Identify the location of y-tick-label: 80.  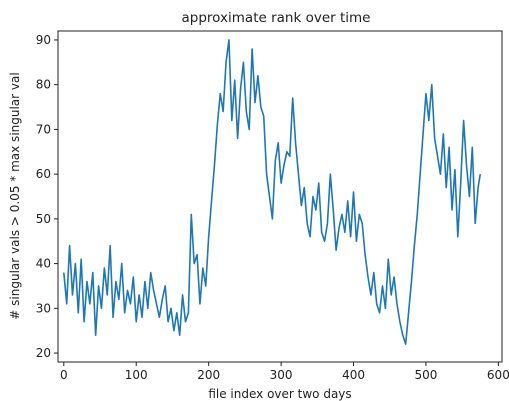
(43, 85).